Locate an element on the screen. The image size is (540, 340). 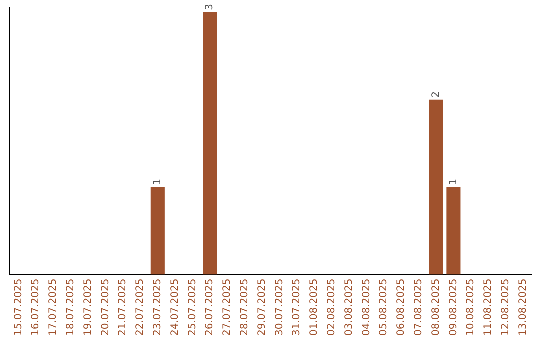
x-tick-label: 15.07.2025 is located at coordinates (18, 307).